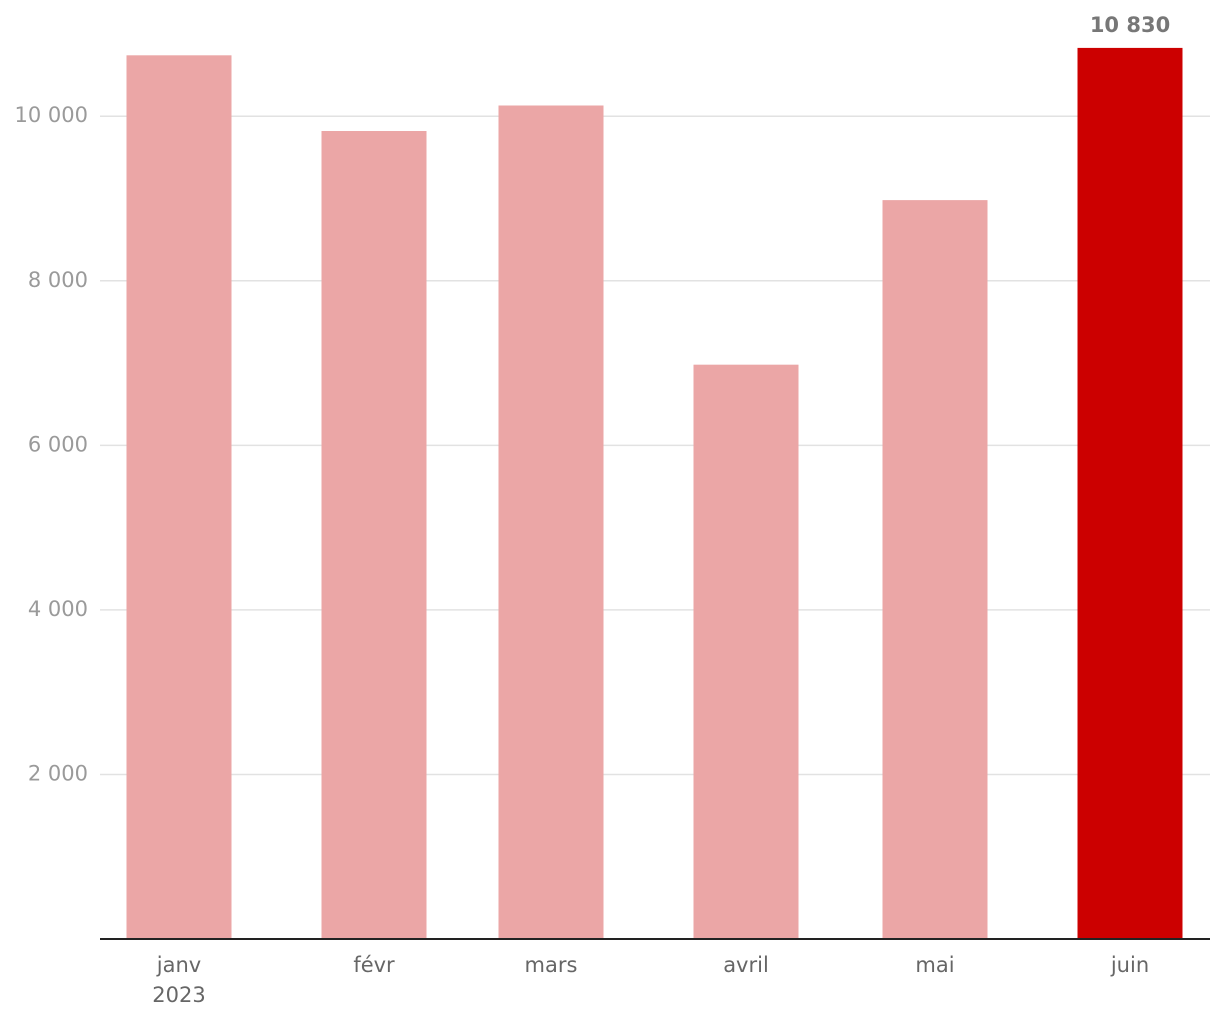 This screenshot has height=1020, width=1220. I want to click on x-tick-label: janv, so click(178, 965).